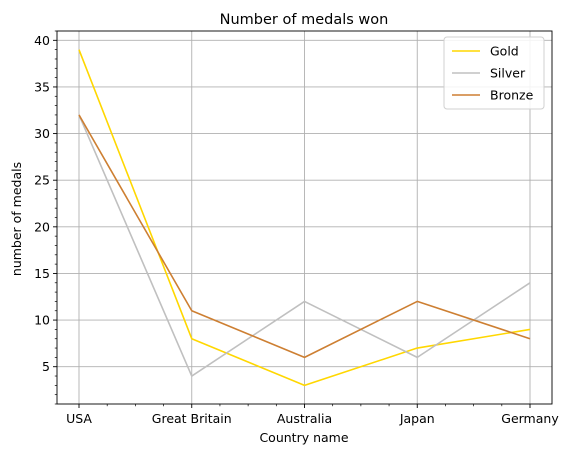  What do you see at coordinates (42, 273) in the screenshot?
I see `y-tick-label: 15` at bounding box center [42, 273].